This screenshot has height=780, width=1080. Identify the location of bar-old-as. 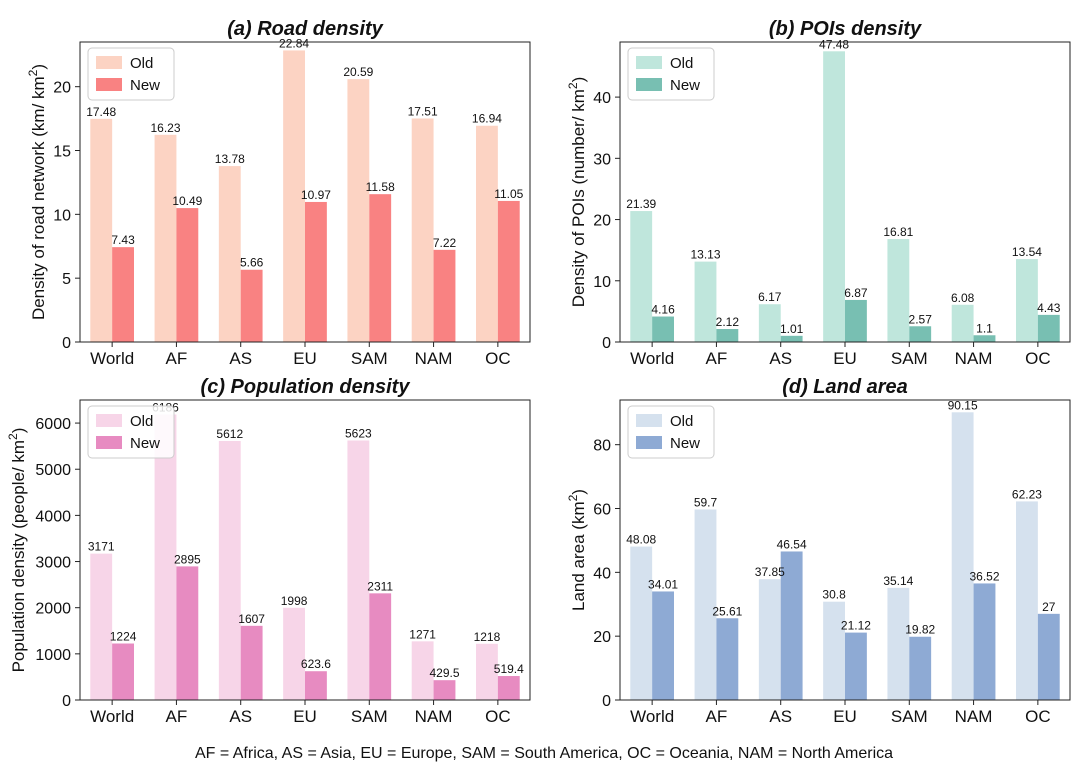
(769, 639).